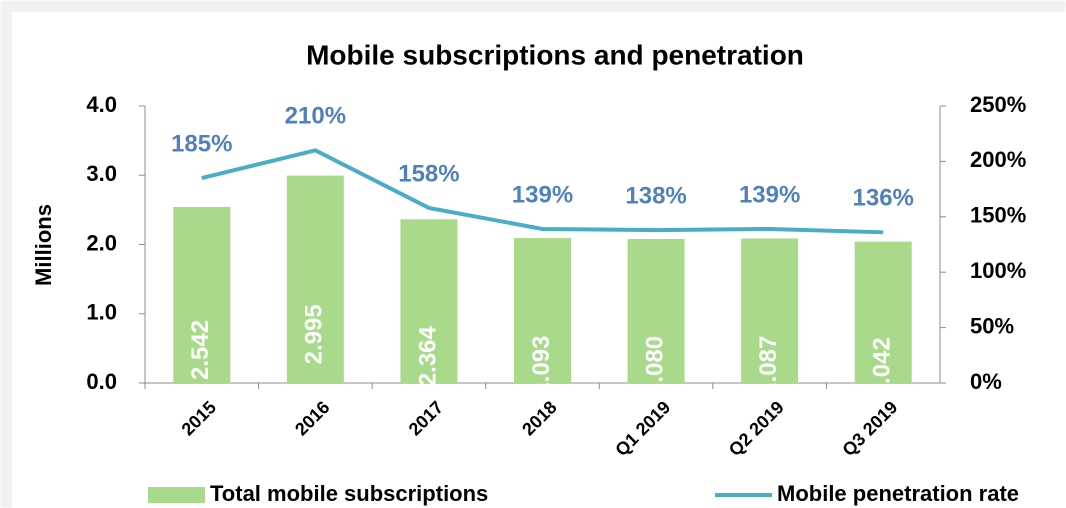  What do you see at coordinates (998, 104) in the screenshot?
I see `y2-tick-label: 250%` at bounding box center [998, 104].